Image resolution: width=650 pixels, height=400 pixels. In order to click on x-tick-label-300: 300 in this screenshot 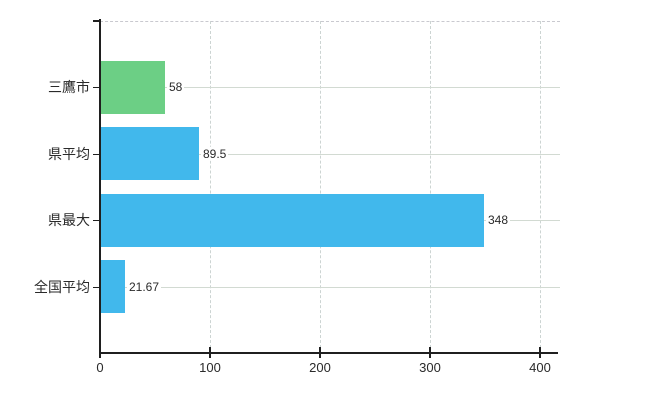, I will do `click(430, 367)`.